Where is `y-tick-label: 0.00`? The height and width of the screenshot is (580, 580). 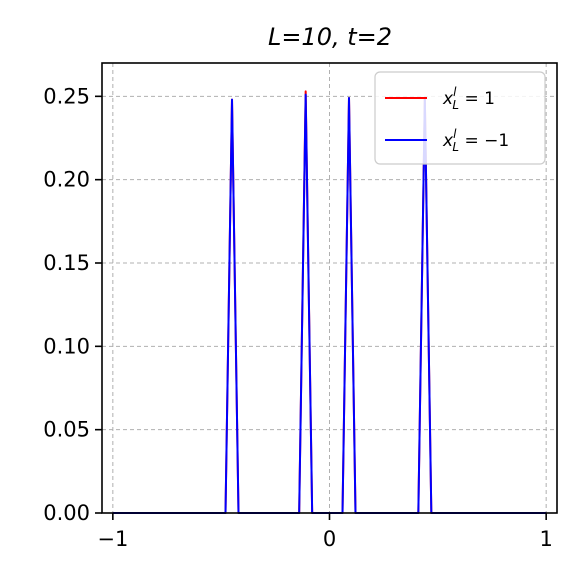
y-tick-label: 0.00 is located at coordinates (66, 513).